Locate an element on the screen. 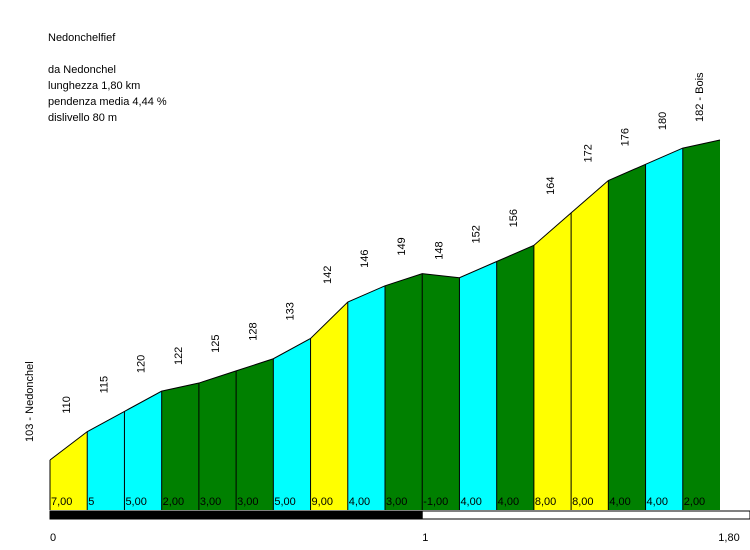  elevation-label: 180 is located at coordinates (663, 121).